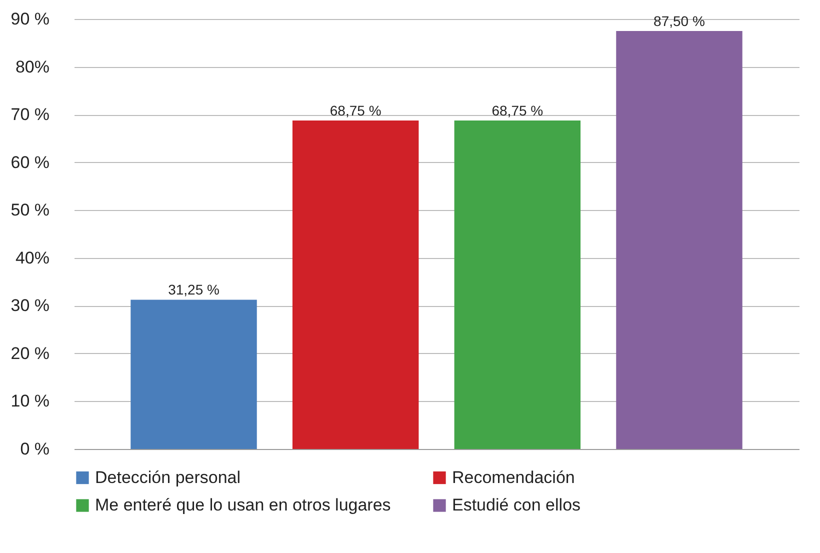  What do you see at coordinates (30, 353) in the screenshot?
I see `y-tick-label: 20 %` at bounding box center [30, 353].